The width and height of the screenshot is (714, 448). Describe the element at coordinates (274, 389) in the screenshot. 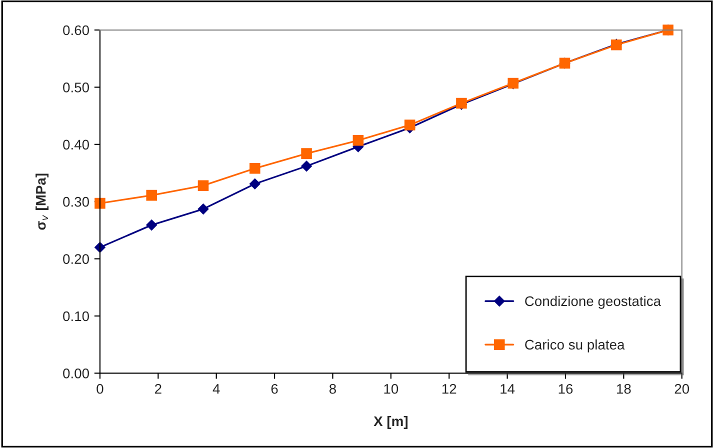

I see `x-tick-label: 6` at that location.